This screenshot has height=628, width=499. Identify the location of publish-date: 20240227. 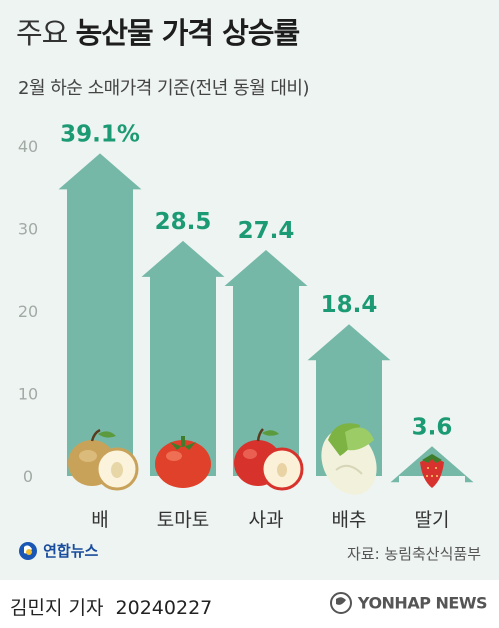
(164, 608).